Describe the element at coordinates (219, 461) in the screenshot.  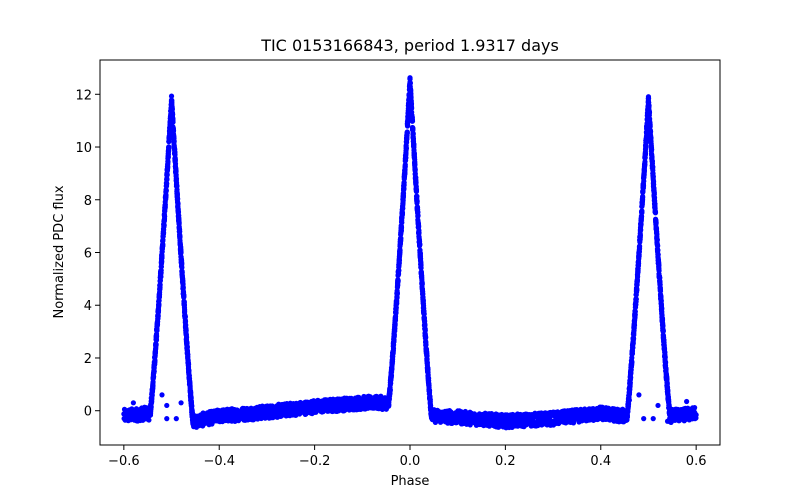
I see `x-tick-label: −0.4` at that location.